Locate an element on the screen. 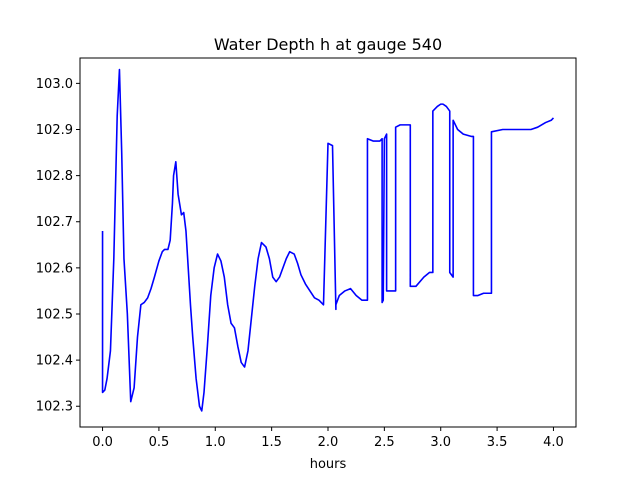  y-tick-label: 102.8 is located at coordinates (54, 176).